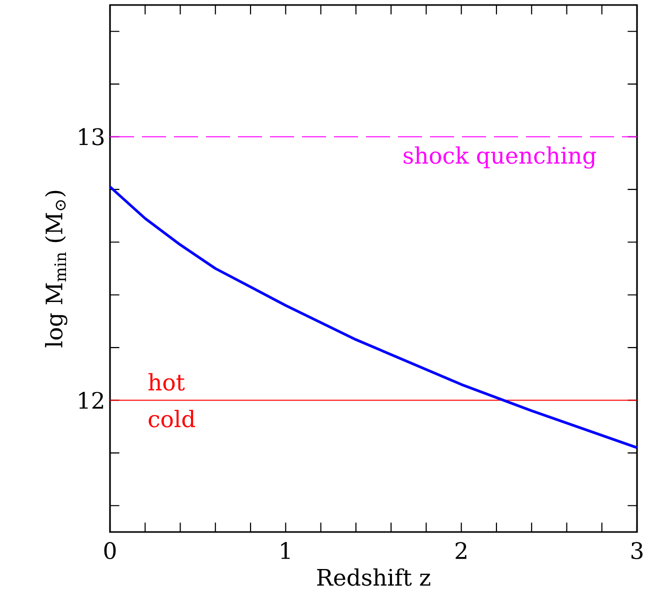 This screenshot has width=656, height=614. What do you see at coordinates (500, 157) in the screenshot?
I see `ref-line-label: shock quenching` at bounding box center [500, 157].